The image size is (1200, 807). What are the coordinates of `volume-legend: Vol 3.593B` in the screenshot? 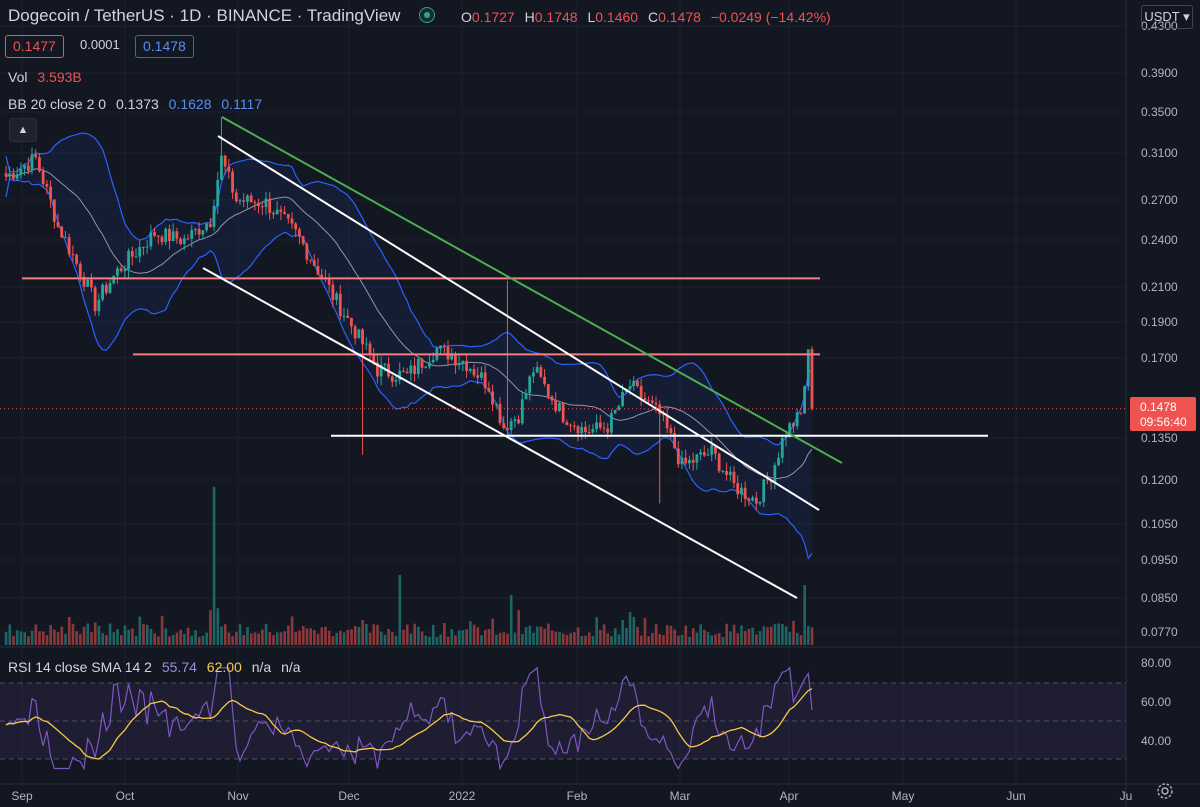 It's located at (45, 77).